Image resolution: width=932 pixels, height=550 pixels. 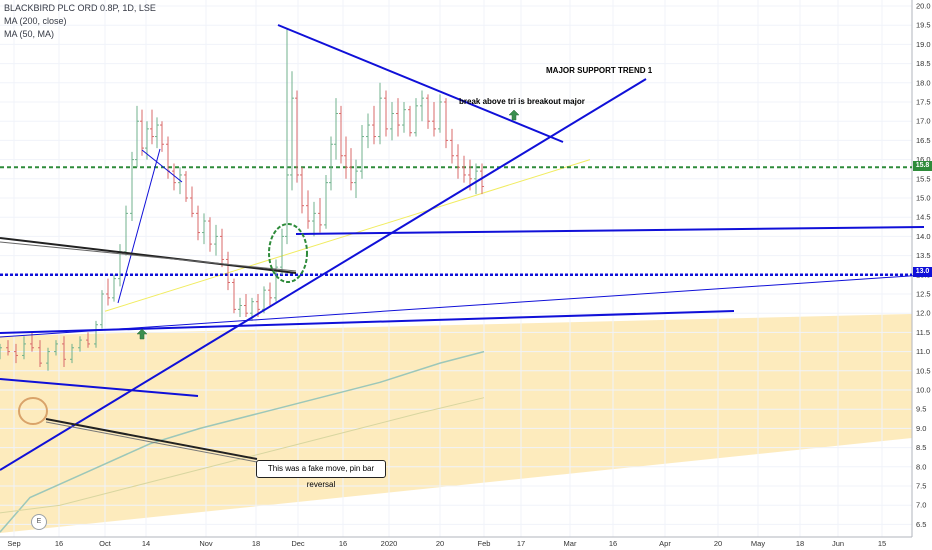 I want to click on y-tick-label: 10.0, so click(x=923, y=390).